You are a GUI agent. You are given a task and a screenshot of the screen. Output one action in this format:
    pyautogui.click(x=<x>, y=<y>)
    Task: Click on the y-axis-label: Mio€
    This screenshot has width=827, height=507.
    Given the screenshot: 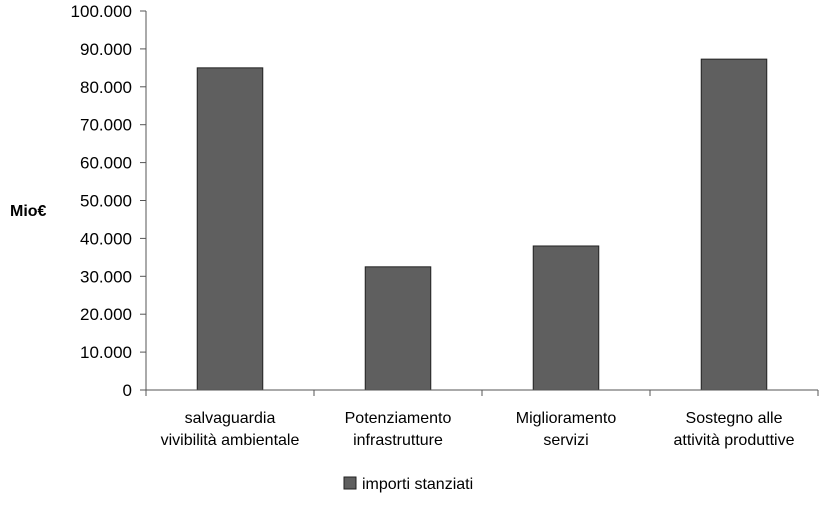 What is the action you would take?
    pyautogui.click(x=28, y=211)
    